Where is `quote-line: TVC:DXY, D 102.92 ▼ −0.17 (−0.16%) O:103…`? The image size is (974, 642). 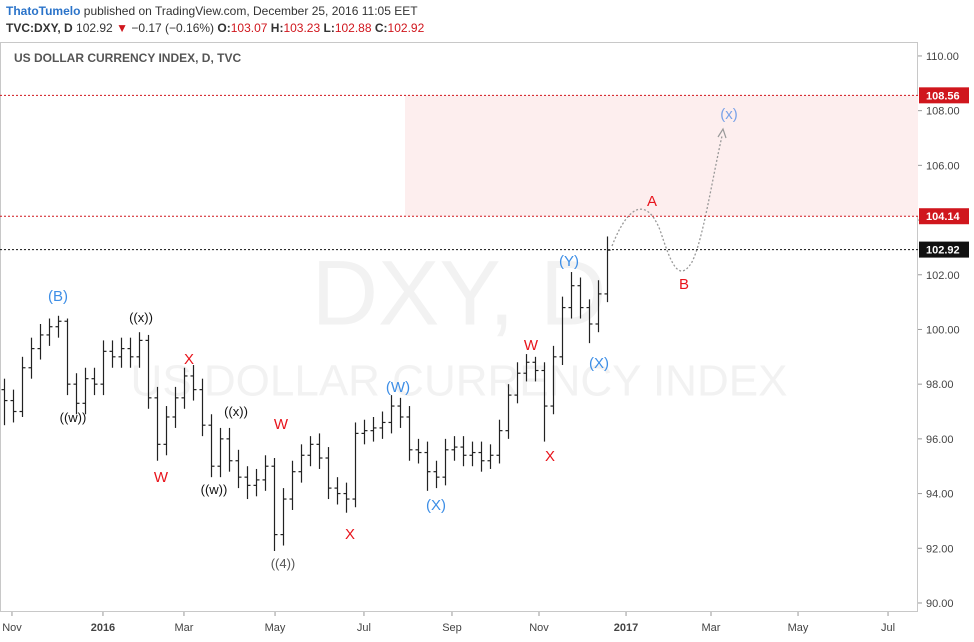
quote-line: TVC:DXY, D 102.92 ▼ −0.17 (−0.16%) O:103… is located at coordinates (215, 28).